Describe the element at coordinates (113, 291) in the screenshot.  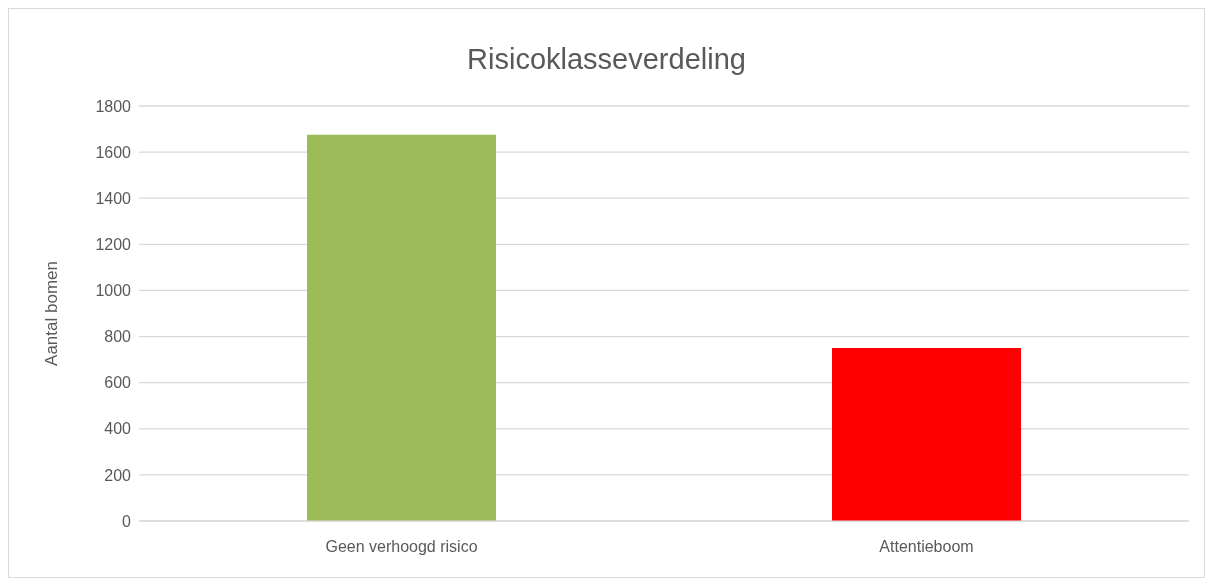
I see `y-tick-label: 1000` at that location.